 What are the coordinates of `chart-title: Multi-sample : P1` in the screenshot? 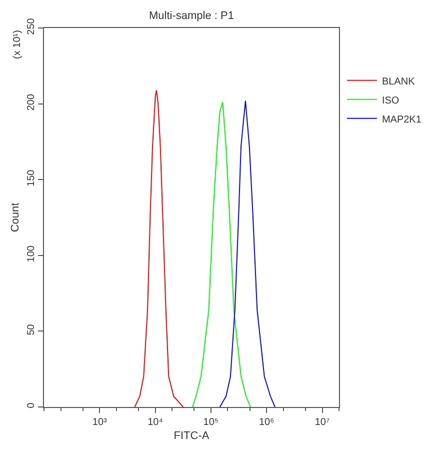 It's located at (191, 16).